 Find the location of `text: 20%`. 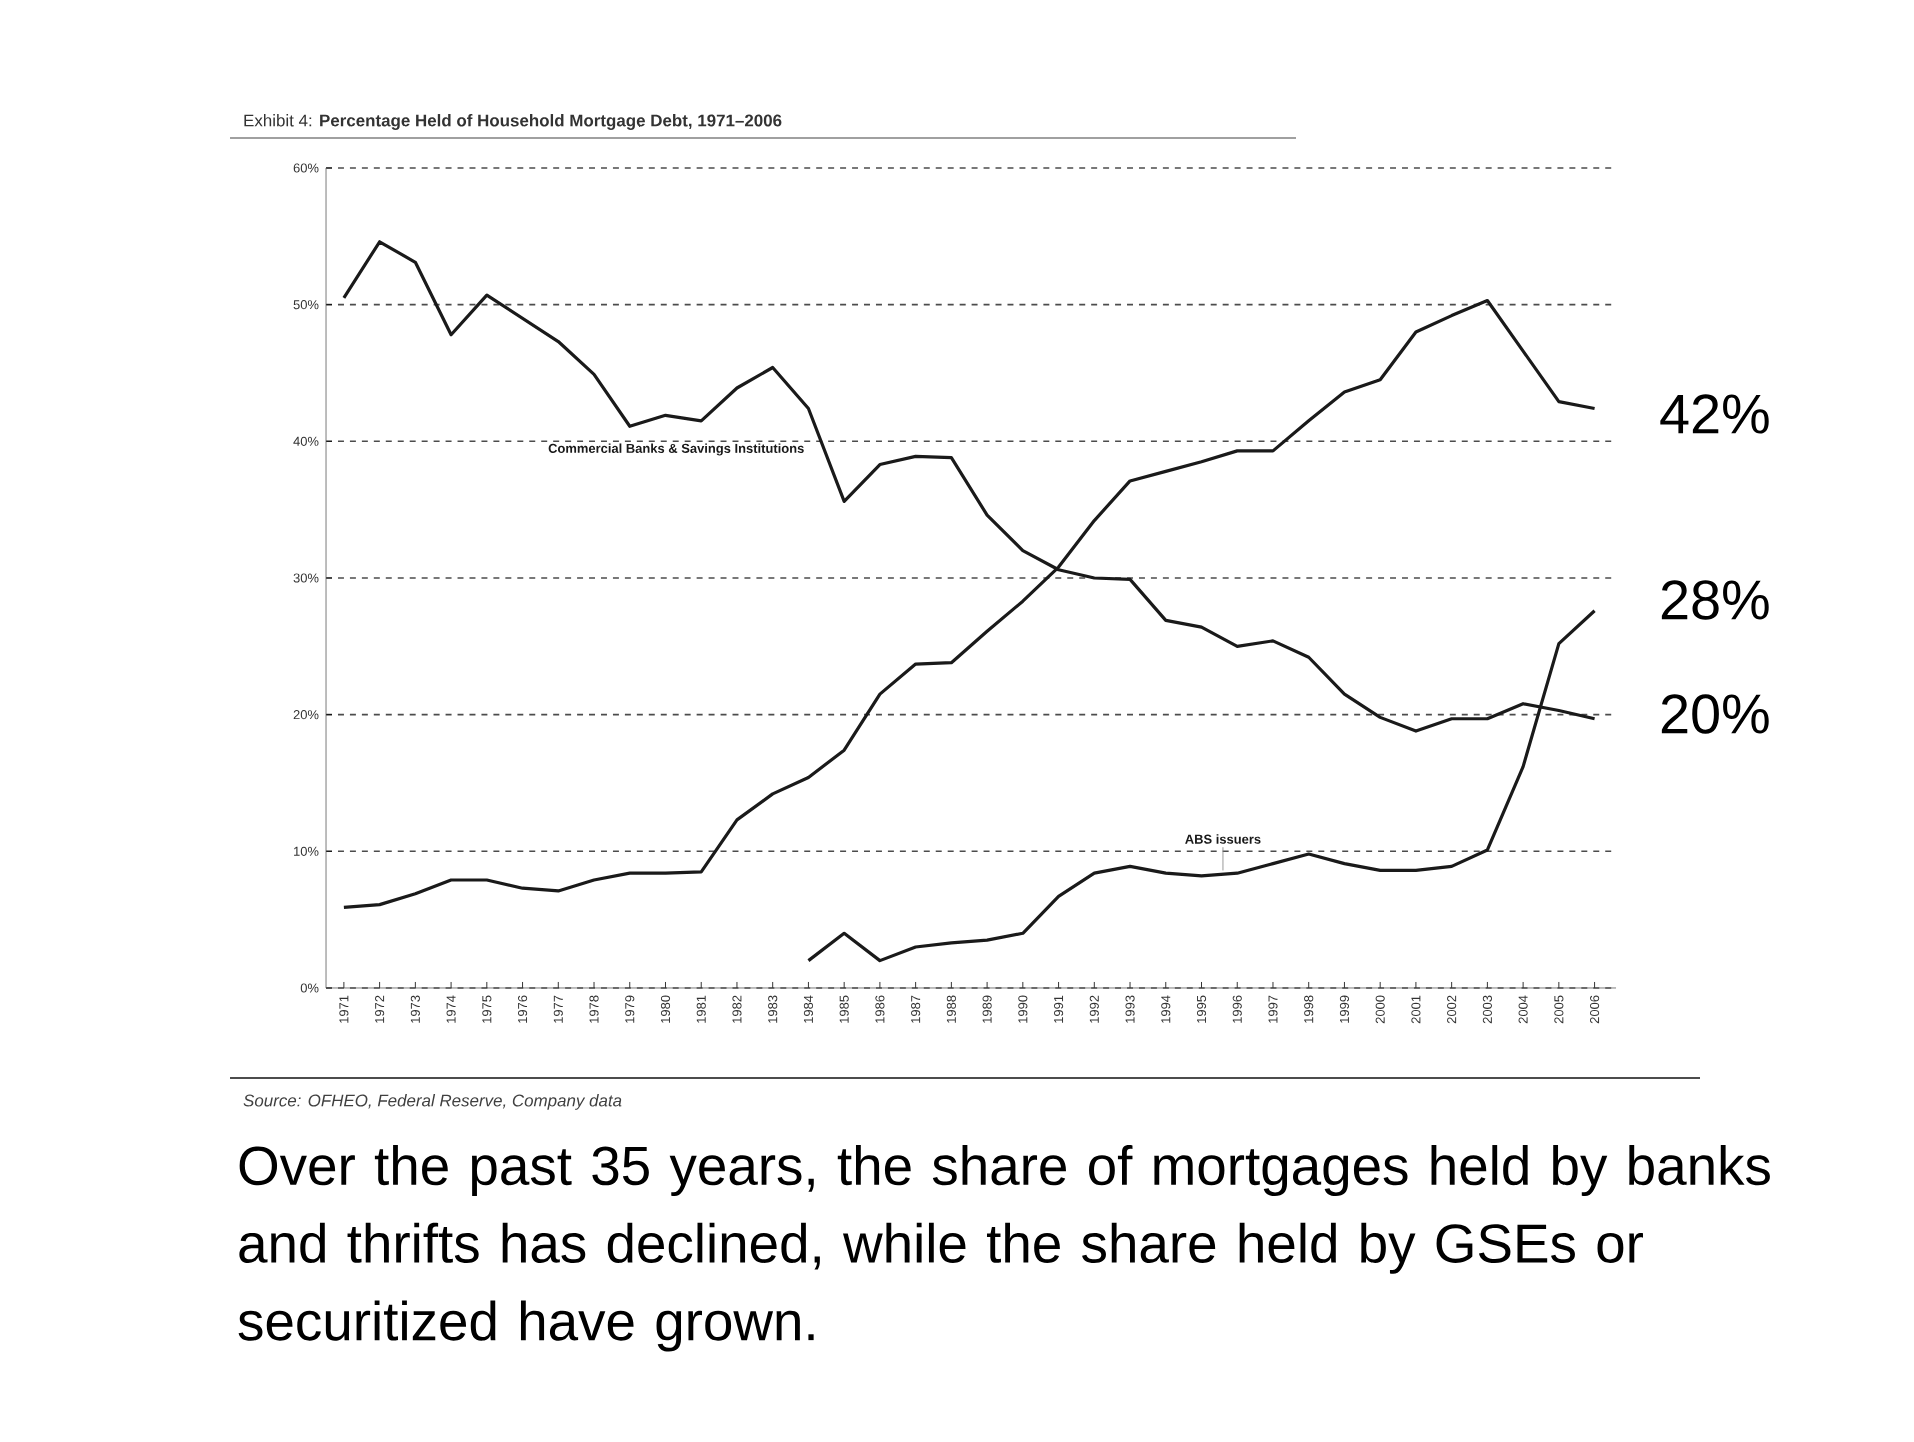

text: 20% is located at coordinates (1715, 714).